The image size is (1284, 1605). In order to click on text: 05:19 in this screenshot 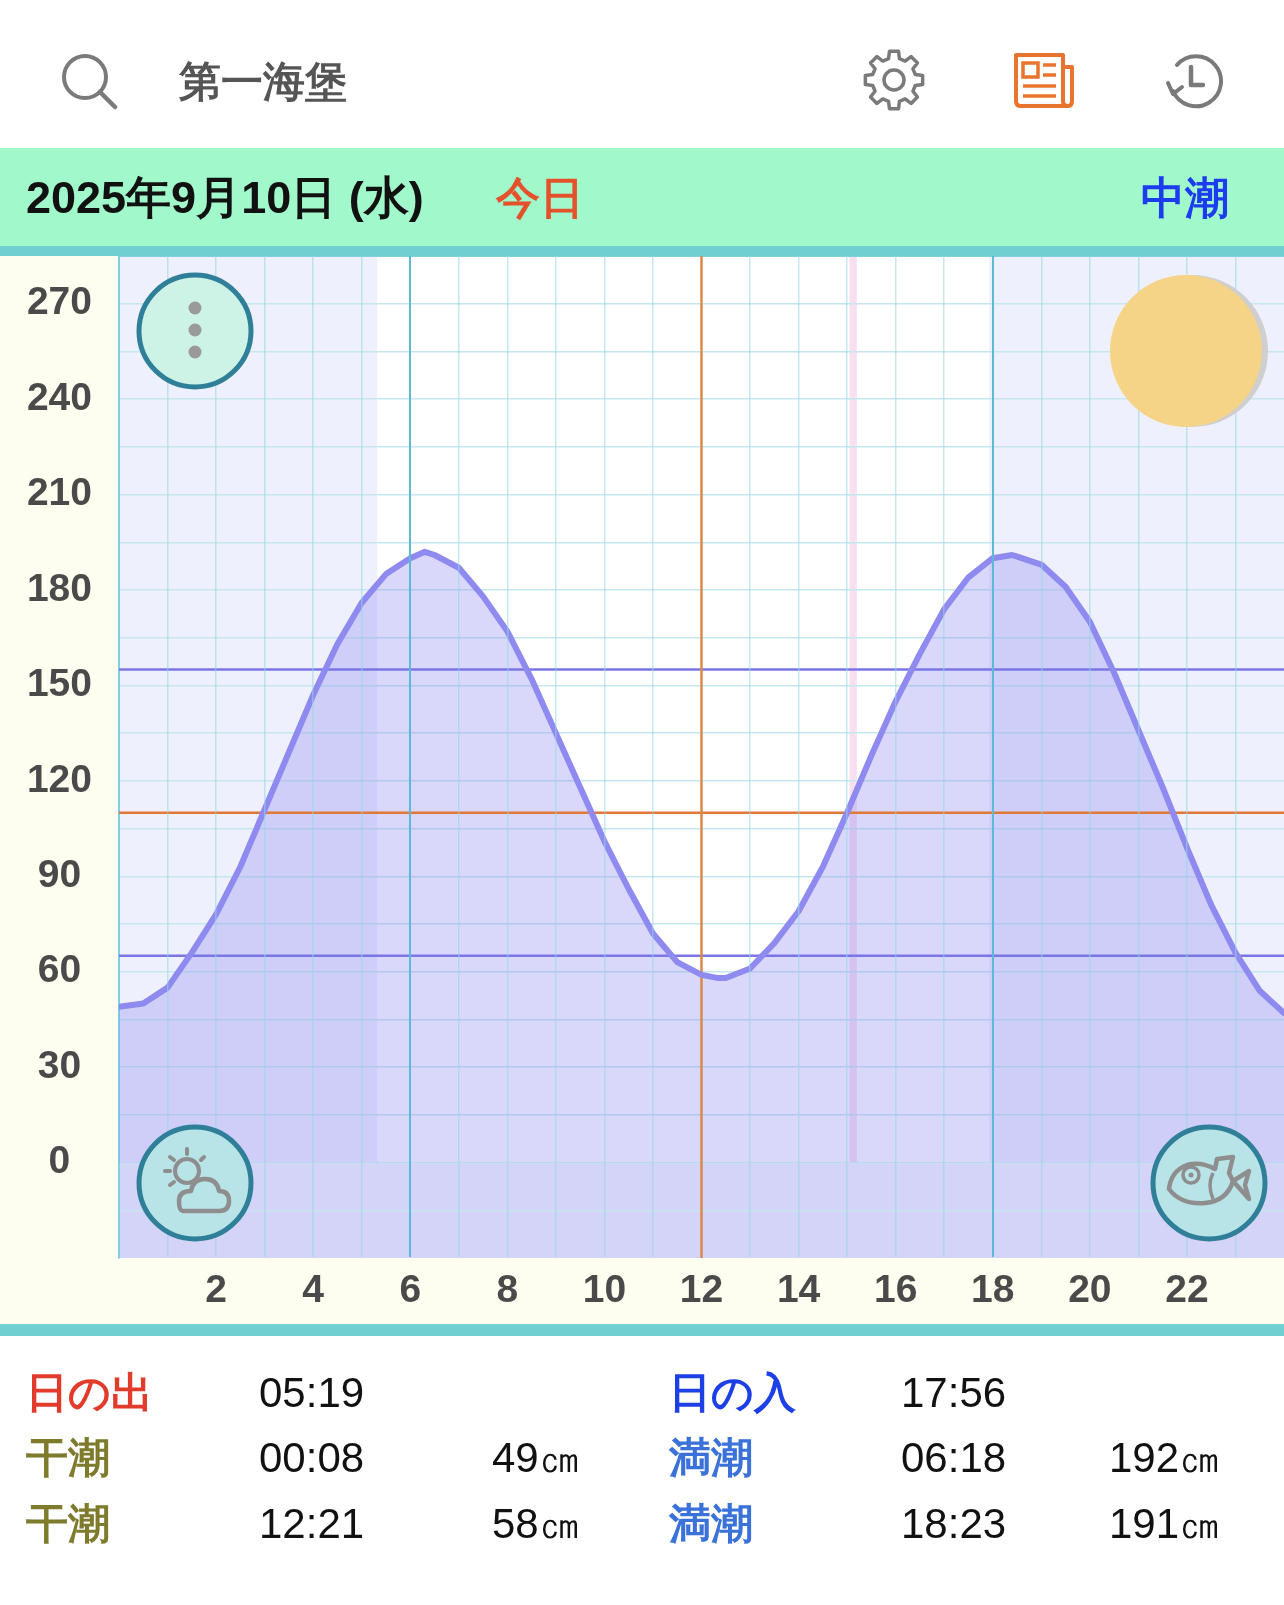, I will do `click(312, 1393)`.